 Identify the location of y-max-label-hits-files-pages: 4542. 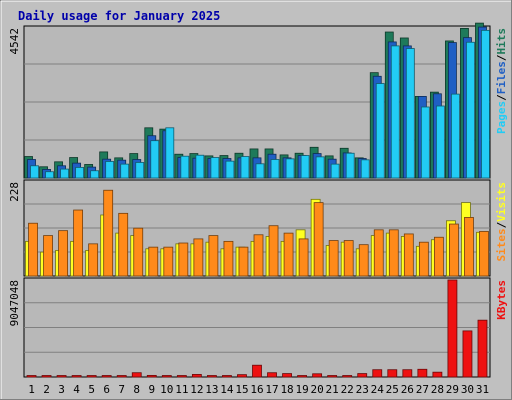
(14, 41).